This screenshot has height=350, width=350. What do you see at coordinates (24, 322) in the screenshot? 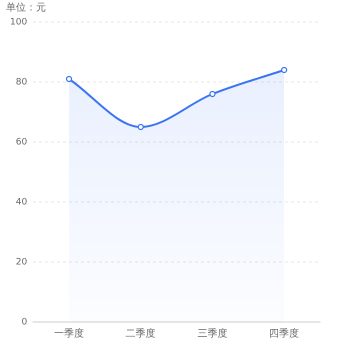
I see `y-tick-label: 0` at bounding box center [24, 322].